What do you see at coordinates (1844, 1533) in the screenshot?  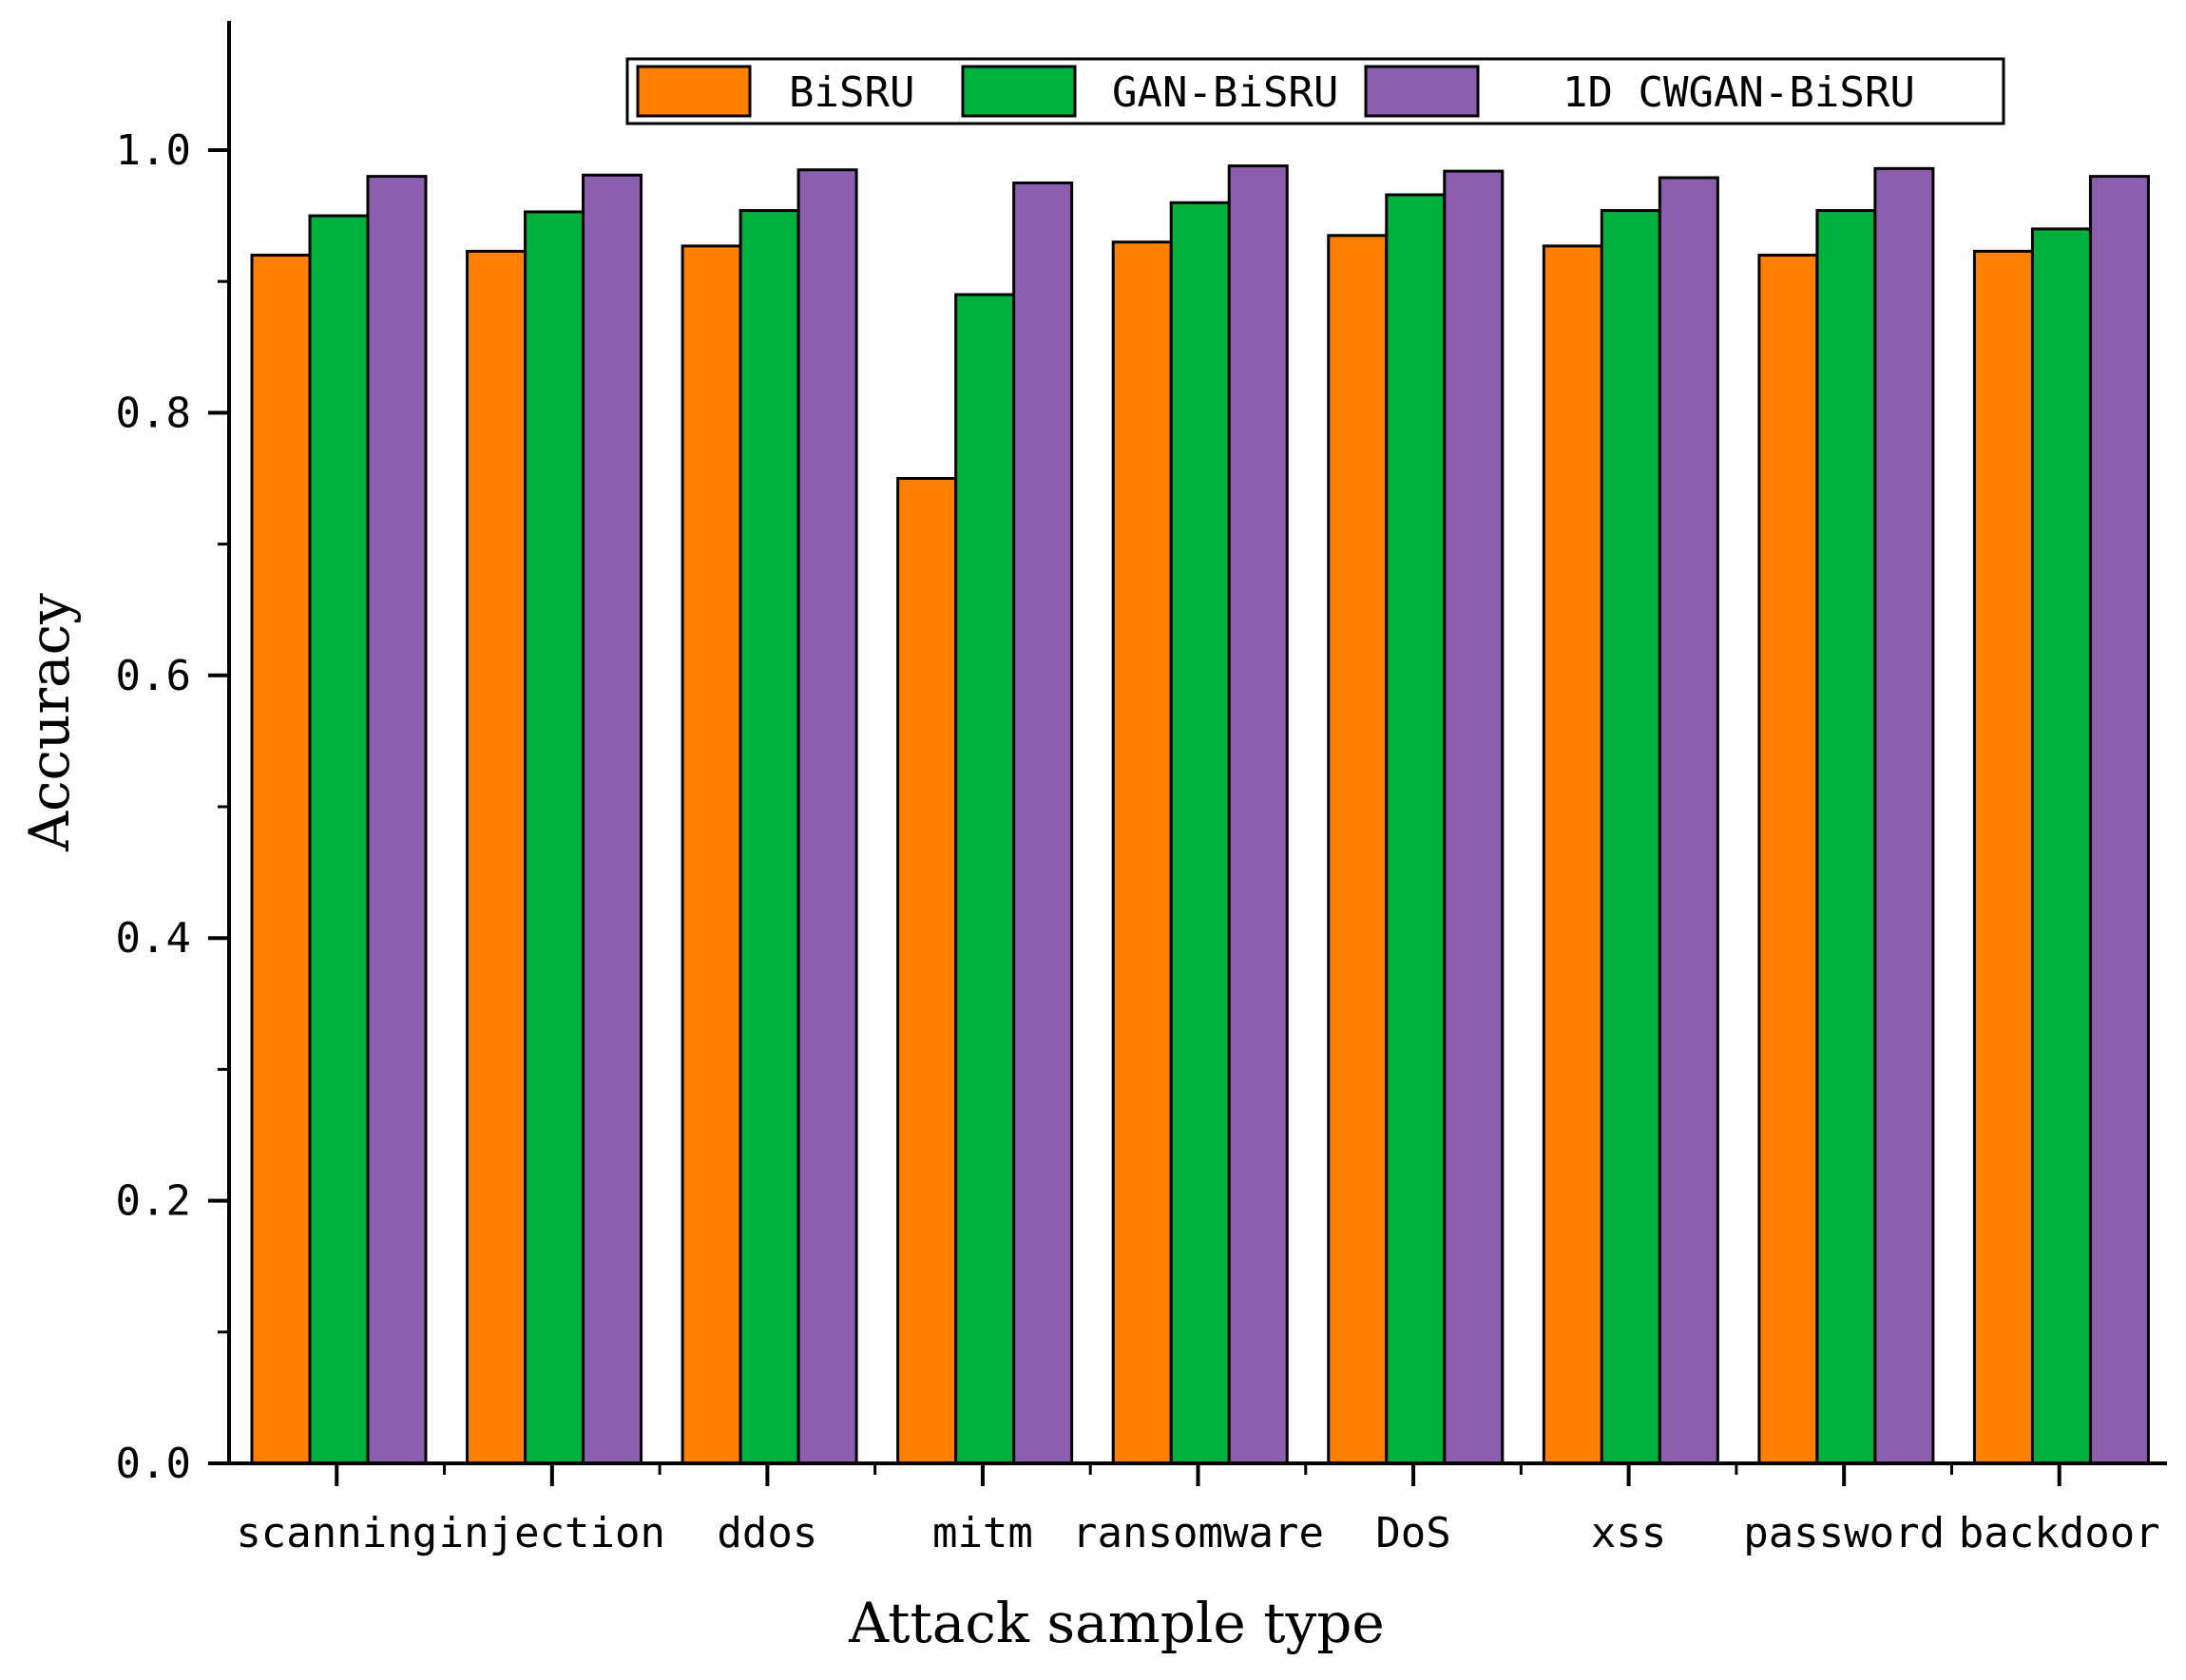 I see `x-tick-label-password: password` at bounding box center [1844, 1533].